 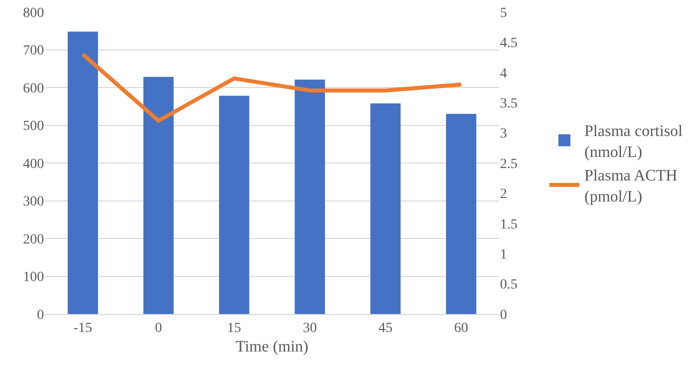 I want to click on y-tick-label: 800, so click(x=33, y=13).